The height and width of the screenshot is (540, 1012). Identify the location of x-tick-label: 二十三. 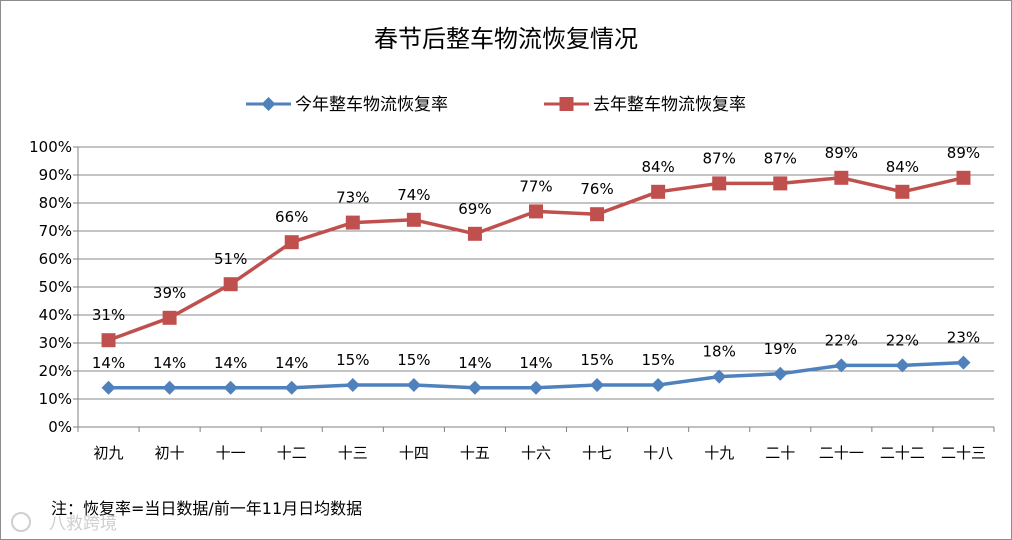
(963, 453).